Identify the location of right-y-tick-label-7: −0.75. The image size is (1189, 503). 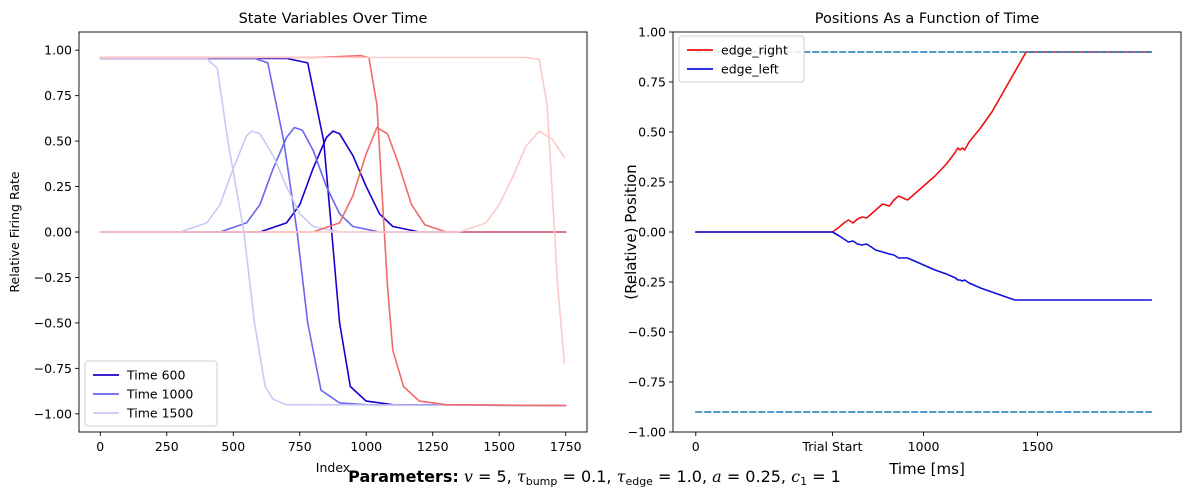
(647, 382).